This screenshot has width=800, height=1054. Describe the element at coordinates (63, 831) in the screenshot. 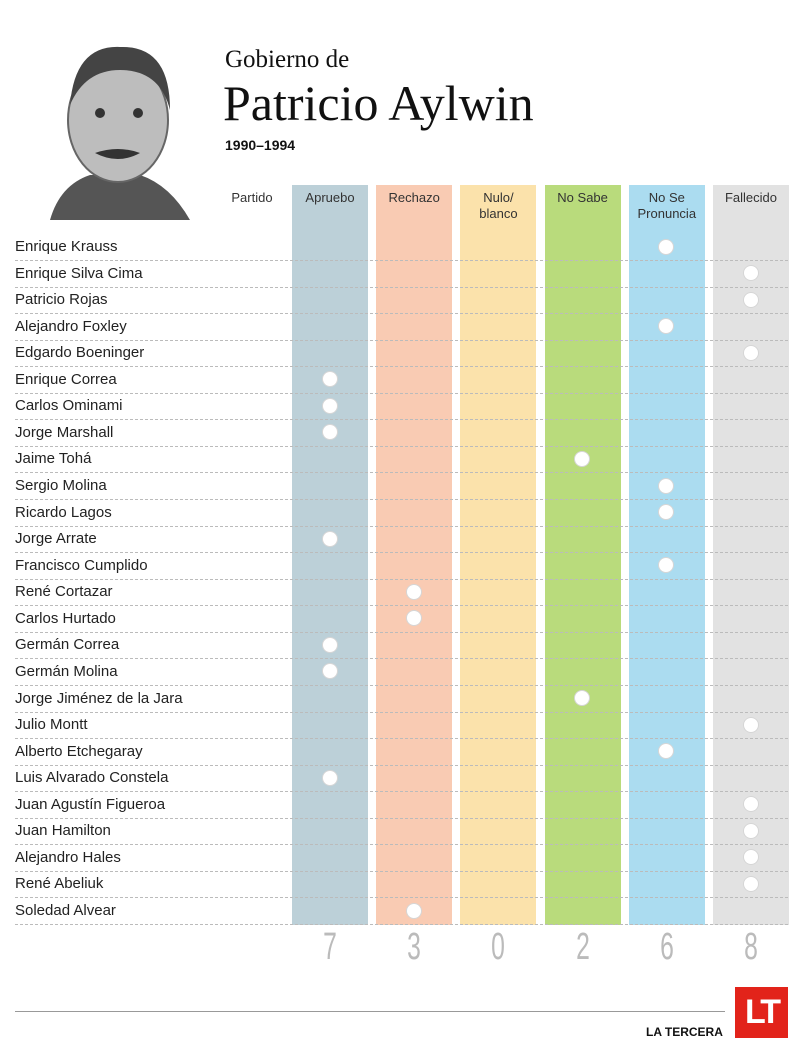

I see `row-name: Juan Hamilton` at that location.